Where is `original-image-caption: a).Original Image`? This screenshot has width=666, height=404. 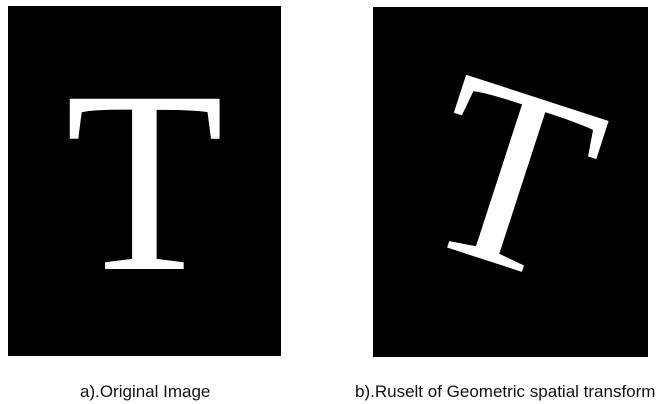
original-image-caption: a).Original Image is located at coordinates (145, 391).